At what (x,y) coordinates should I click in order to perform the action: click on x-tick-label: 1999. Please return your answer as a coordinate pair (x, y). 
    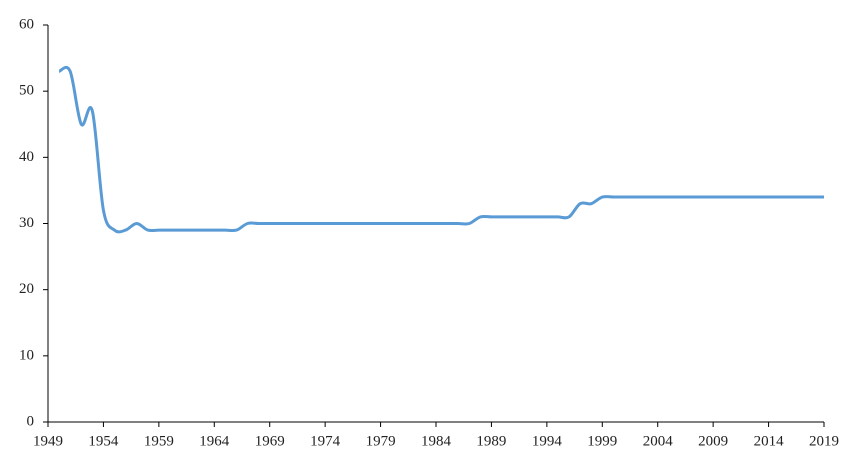
    Looking at the image, I should click on (602, 441).